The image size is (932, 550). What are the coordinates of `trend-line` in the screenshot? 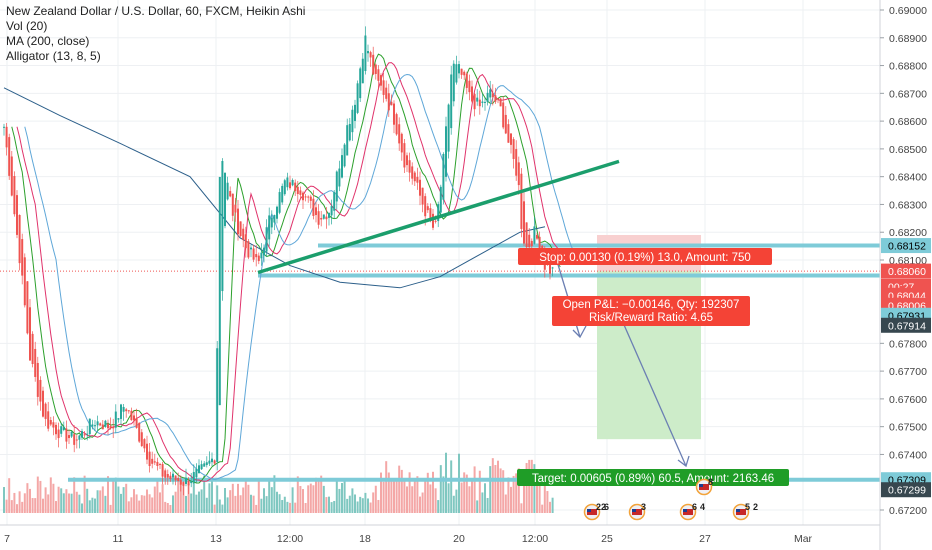 It's located at (438, 217).